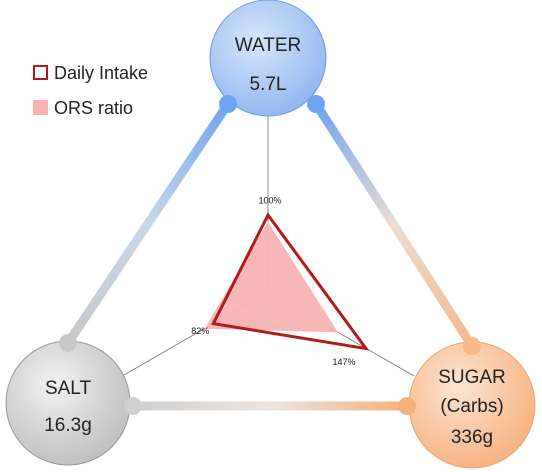 This screenshot has height=472, width=542. I want to click on legend: Daily Intake ORS ratio, so click(90, 90).